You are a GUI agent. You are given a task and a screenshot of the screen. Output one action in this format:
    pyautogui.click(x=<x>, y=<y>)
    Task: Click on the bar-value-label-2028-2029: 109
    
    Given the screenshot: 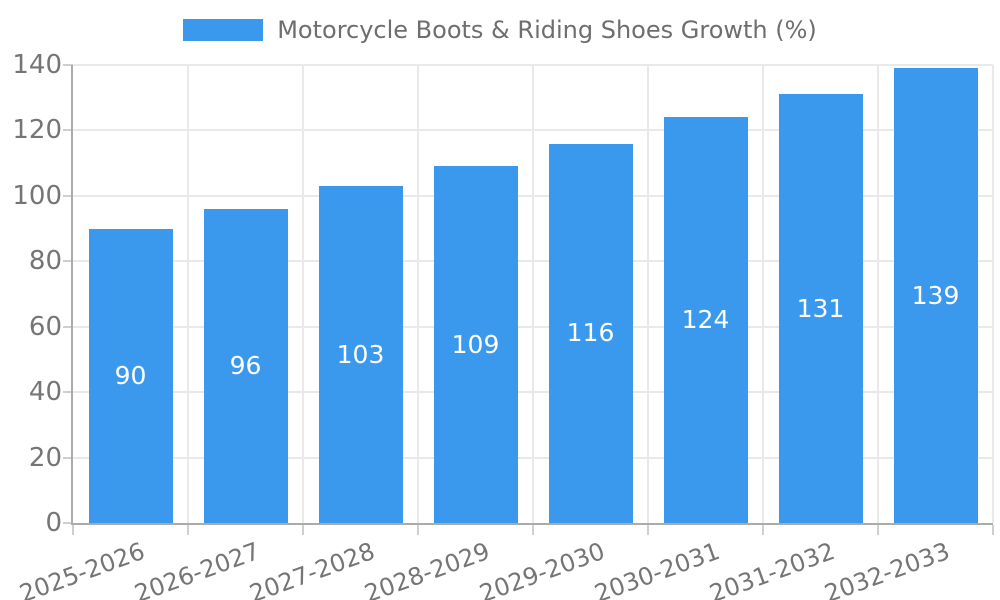 What is the action you would take?
    pyautogui.click(x=475, y=344)
    